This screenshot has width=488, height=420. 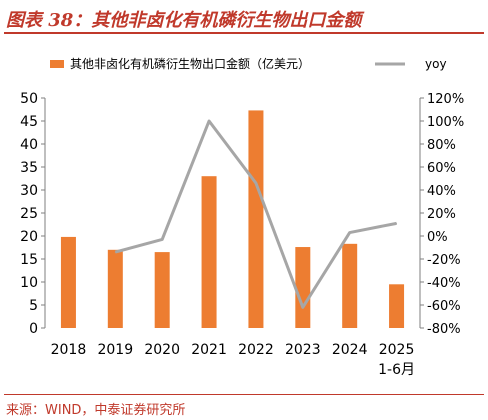 What do you see at coordinates (444, 306) in the screenshot?
I see `right-axis-tick-label: -60%` at bounding box center [444, 306].